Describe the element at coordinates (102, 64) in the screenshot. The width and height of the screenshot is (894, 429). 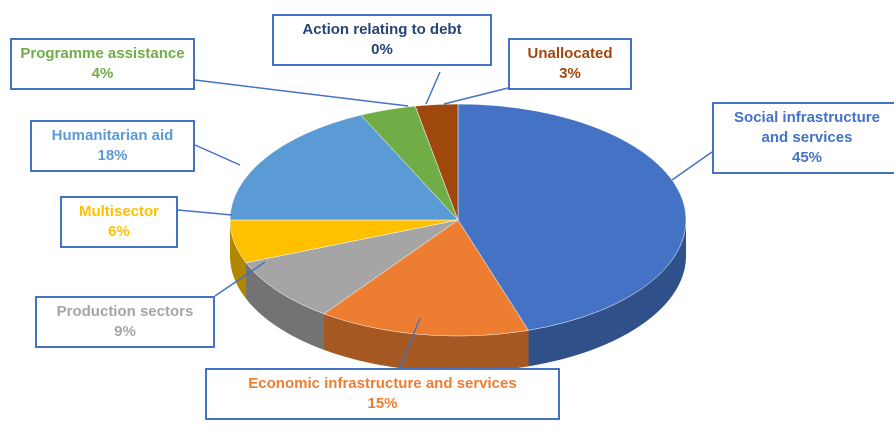
I see `data-label: Programme assistance 4%` at that location.